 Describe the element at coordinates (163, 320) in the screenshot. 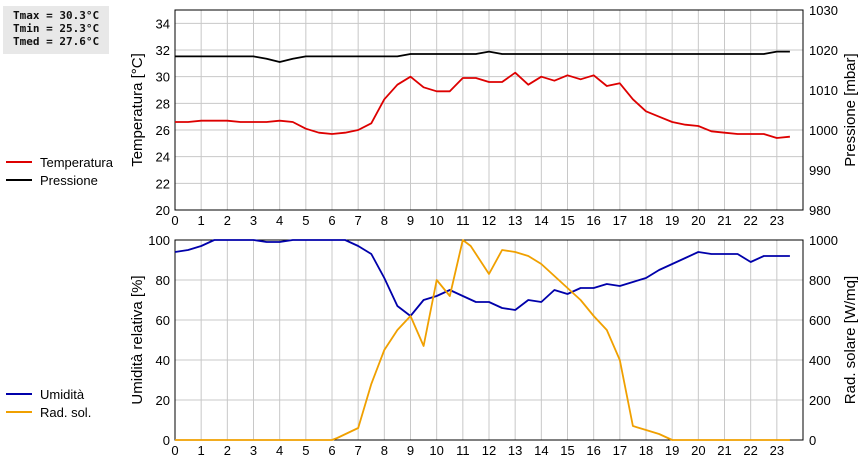

I see `y-left-tick-label-1-3: 60` at that location.